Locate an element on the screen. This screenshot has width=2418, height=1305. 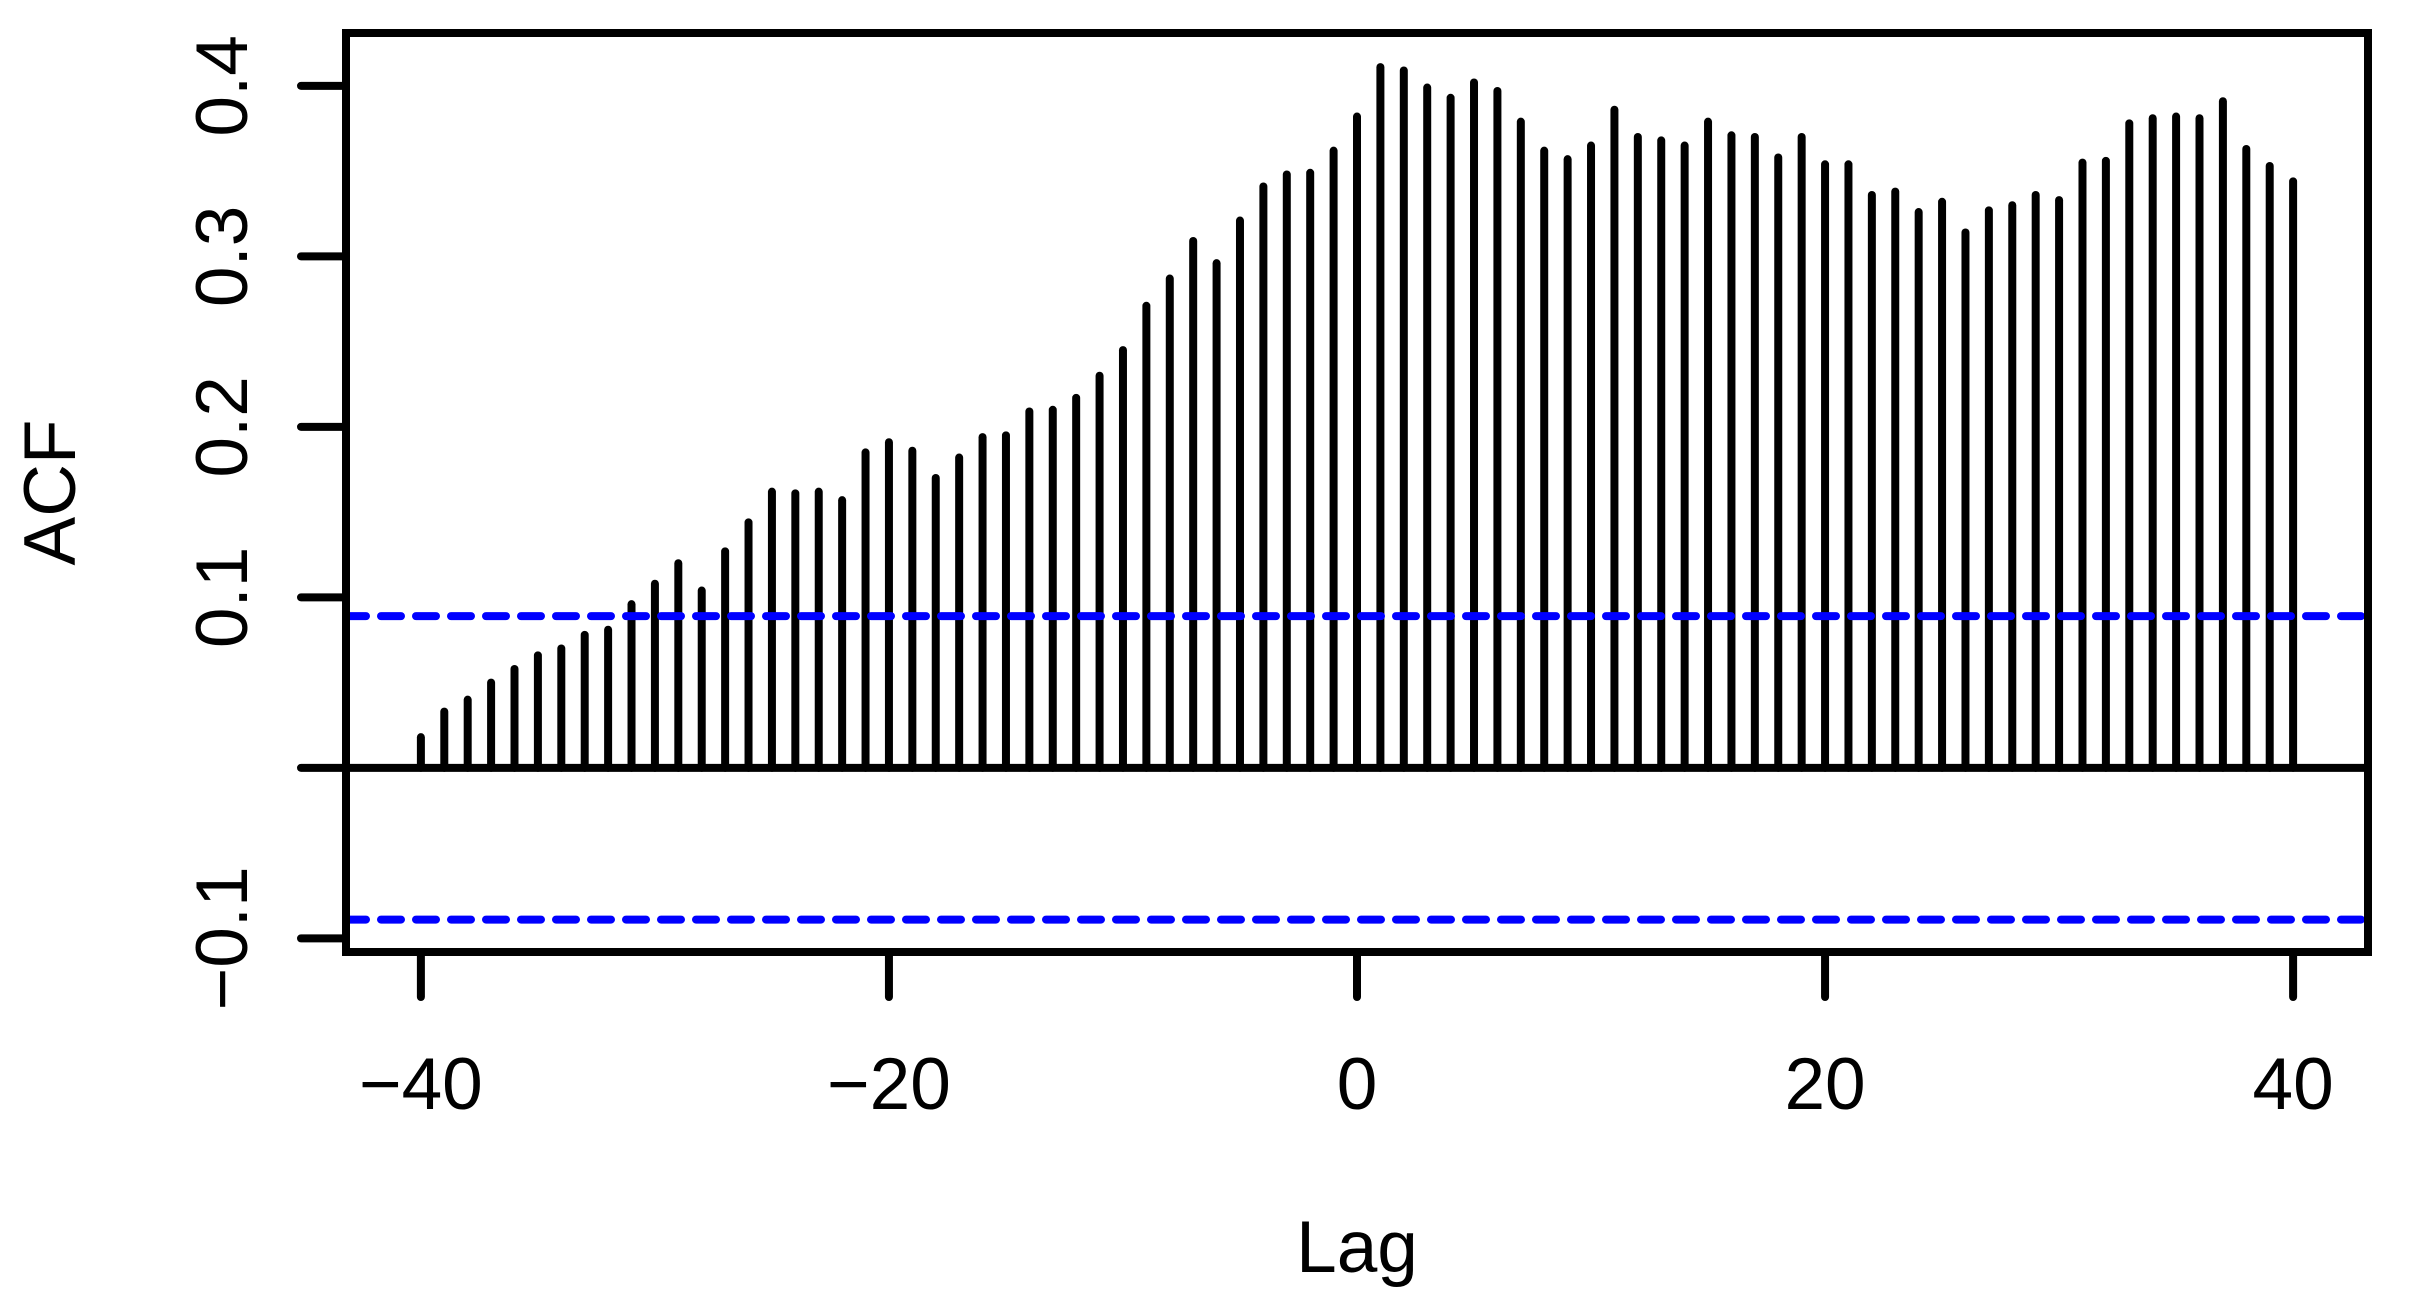
y-tick-label: −0.1 is located at coordinates (222, 938).